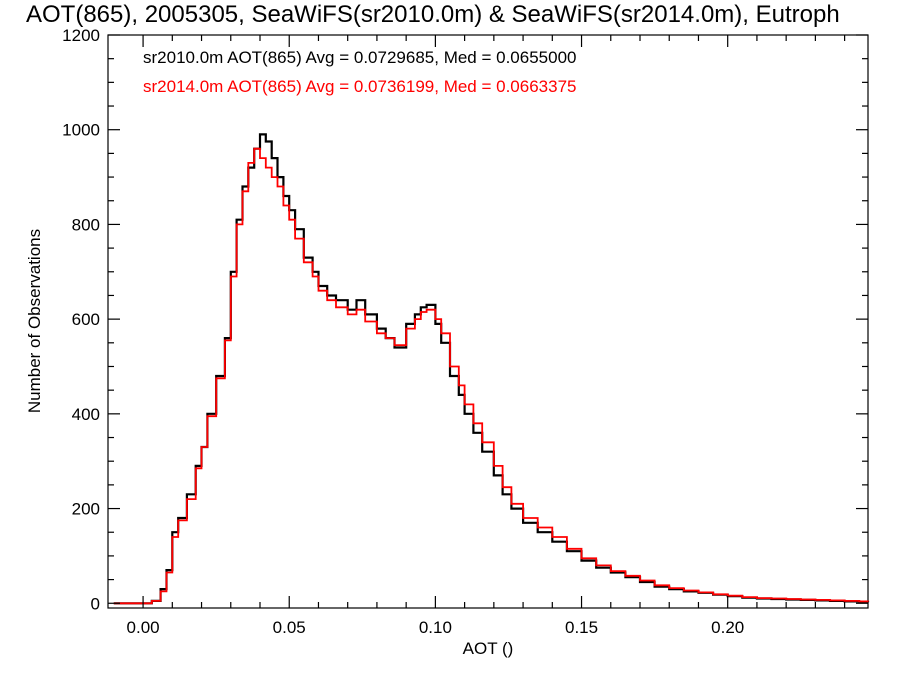 The width and height of the screenshot is (900, 675). Describe the element at coordinates (95, 603) in the screenshot. I see `y-tick-label: 0` at that location.